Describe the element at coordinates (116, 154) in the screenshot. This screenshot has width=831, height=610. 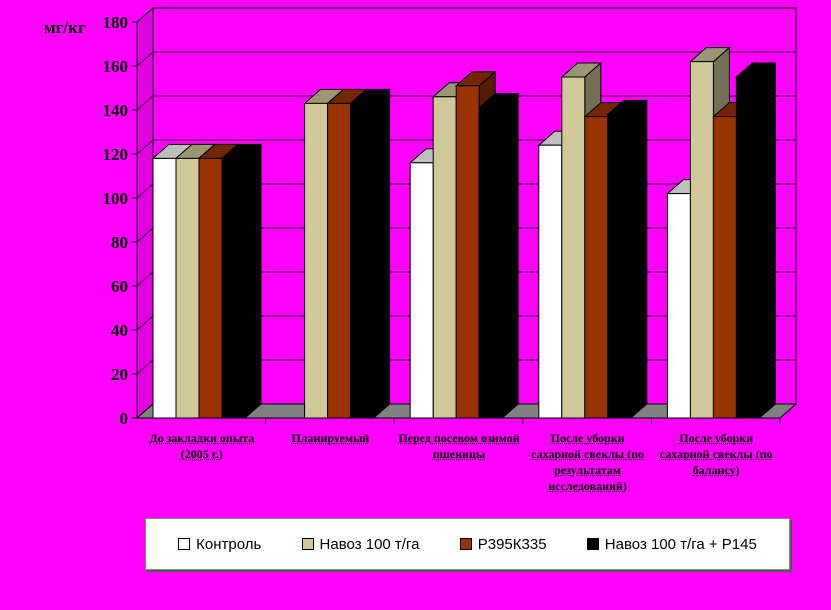
I see `y-tick-label: 120` at that location.